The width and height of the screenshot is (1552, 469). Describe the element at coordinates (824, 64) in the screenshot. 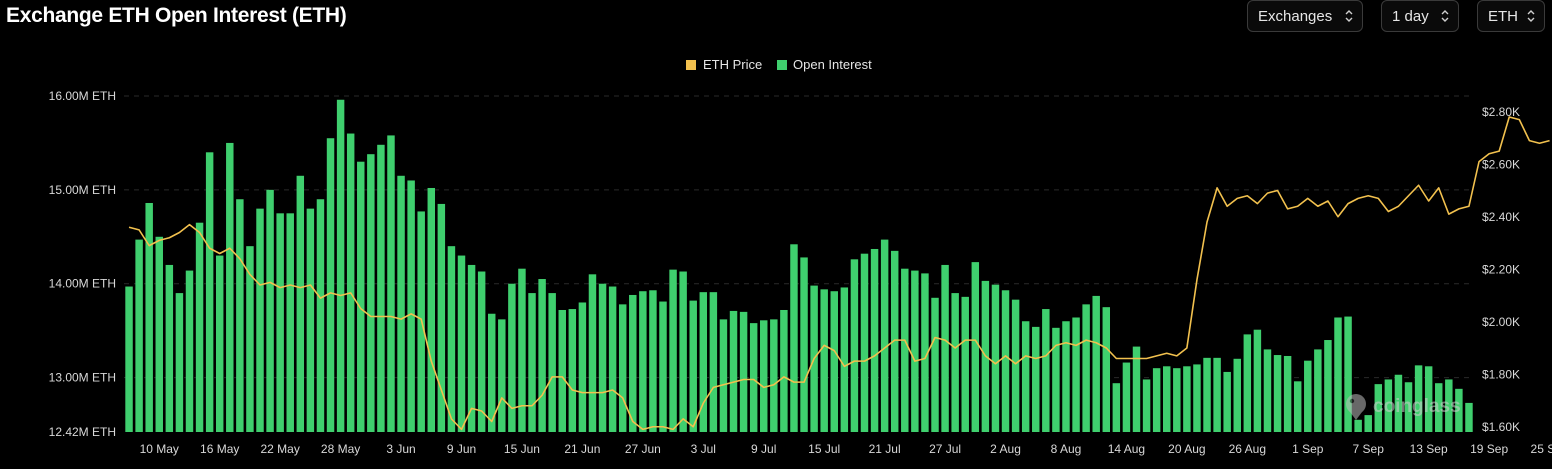

I see `legend-item-open-interest: Open Interest` at that location.